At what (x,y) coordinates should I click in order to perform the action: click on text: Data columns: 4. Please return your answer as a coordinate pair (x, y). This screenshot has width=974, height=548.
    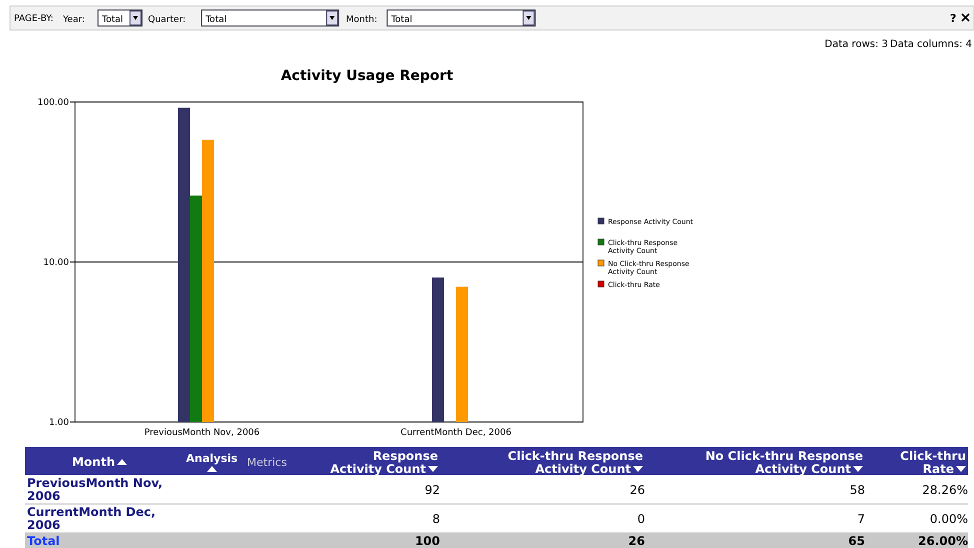
    Looking at the image, I should click on (931, 44).